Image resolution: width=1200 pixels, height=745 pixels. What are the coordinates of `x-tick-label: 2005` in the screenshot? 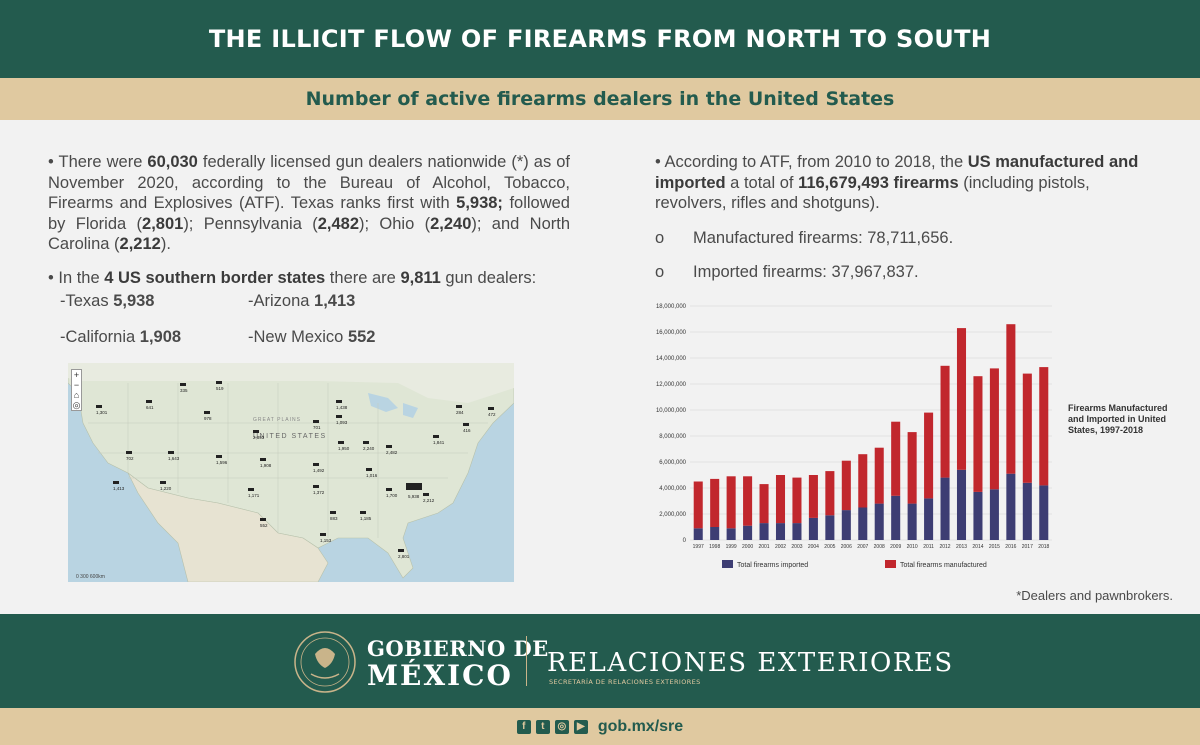 It's located at (829, 547).